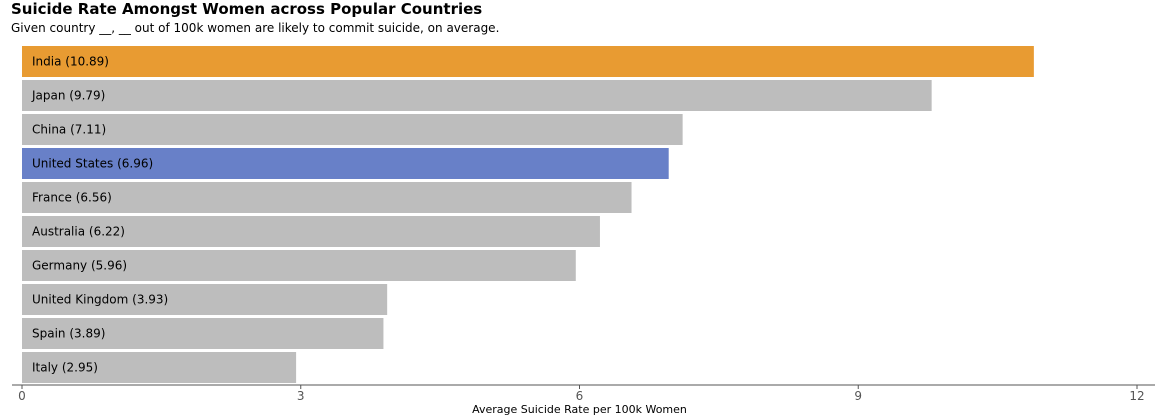 Image resolution: width=1155 pixels, height=420 pixels. I want to click on bar-label-spain: Spain (3.89), so click(68, 334).